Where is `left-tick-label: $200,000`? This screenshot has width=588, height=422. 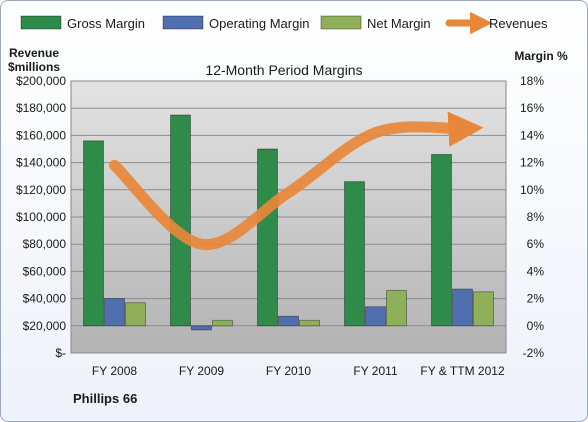
left-tick-label: $200,000 is located at coordinates (41, 81).